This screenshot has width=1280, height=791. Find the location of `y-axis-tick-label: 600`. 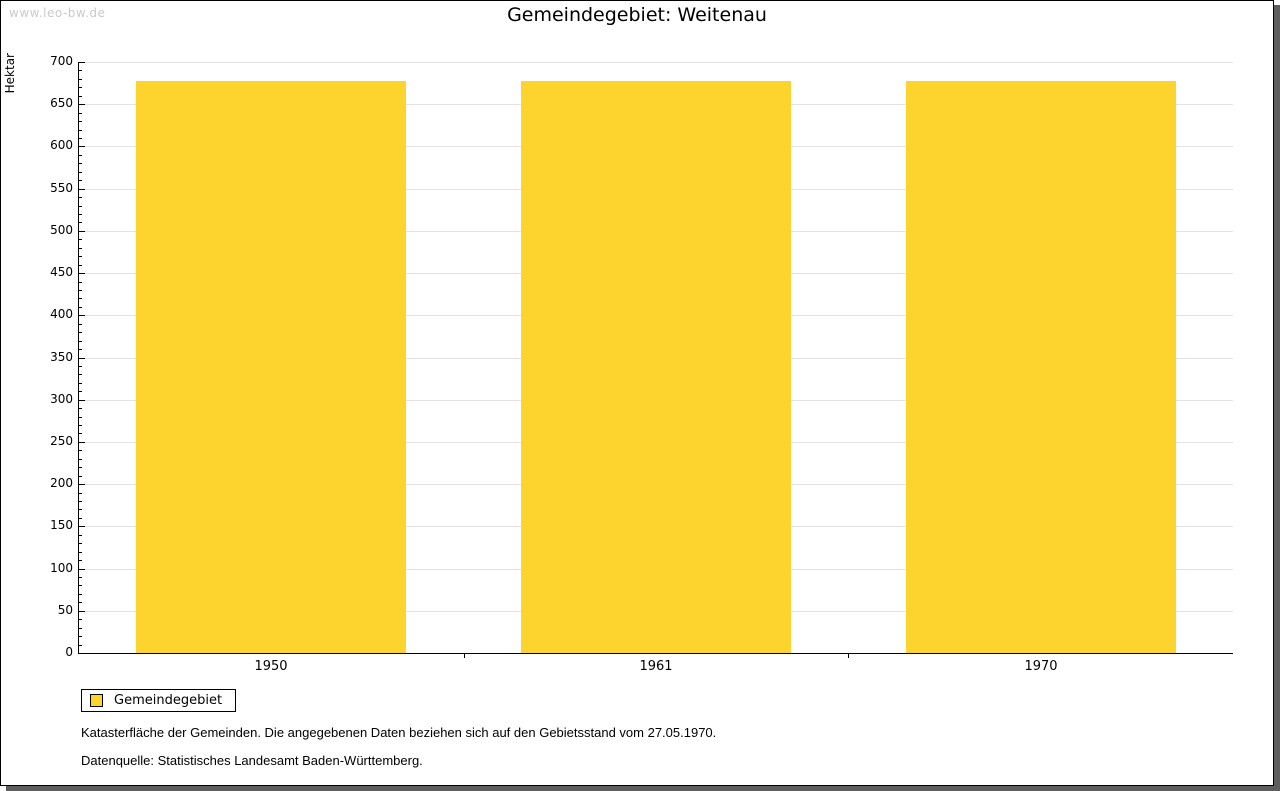

y-axis-tick-label: 600 is located at coordinates (61, 145).